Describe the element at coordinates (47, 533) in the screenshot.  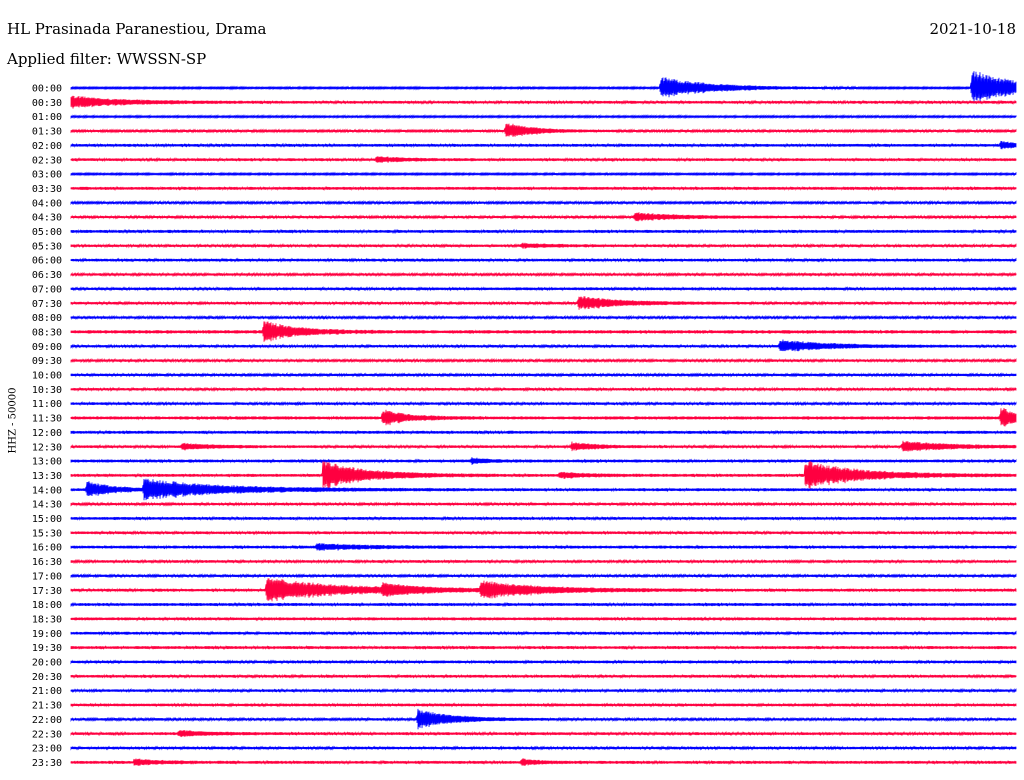
I see `row-time-label: 15:30` at that location.